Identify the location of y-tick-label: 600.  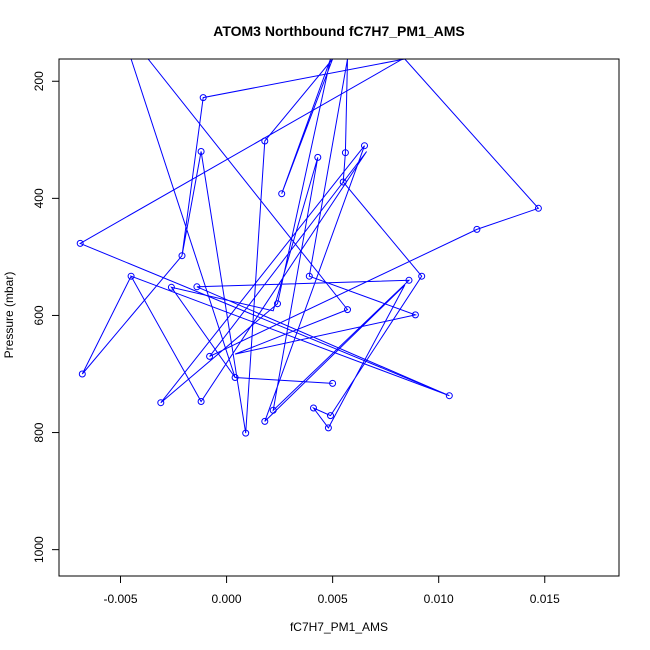
(39, 315).